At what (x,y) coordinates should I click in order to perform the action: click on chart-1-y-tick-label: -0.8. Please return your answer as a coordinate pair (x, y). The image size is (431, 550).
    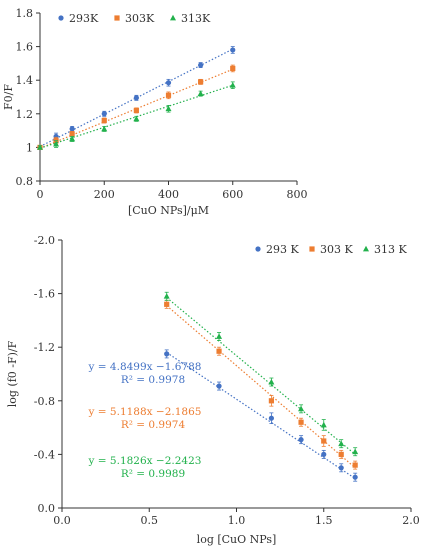
    Looking at the image, I should click on (44, 401).